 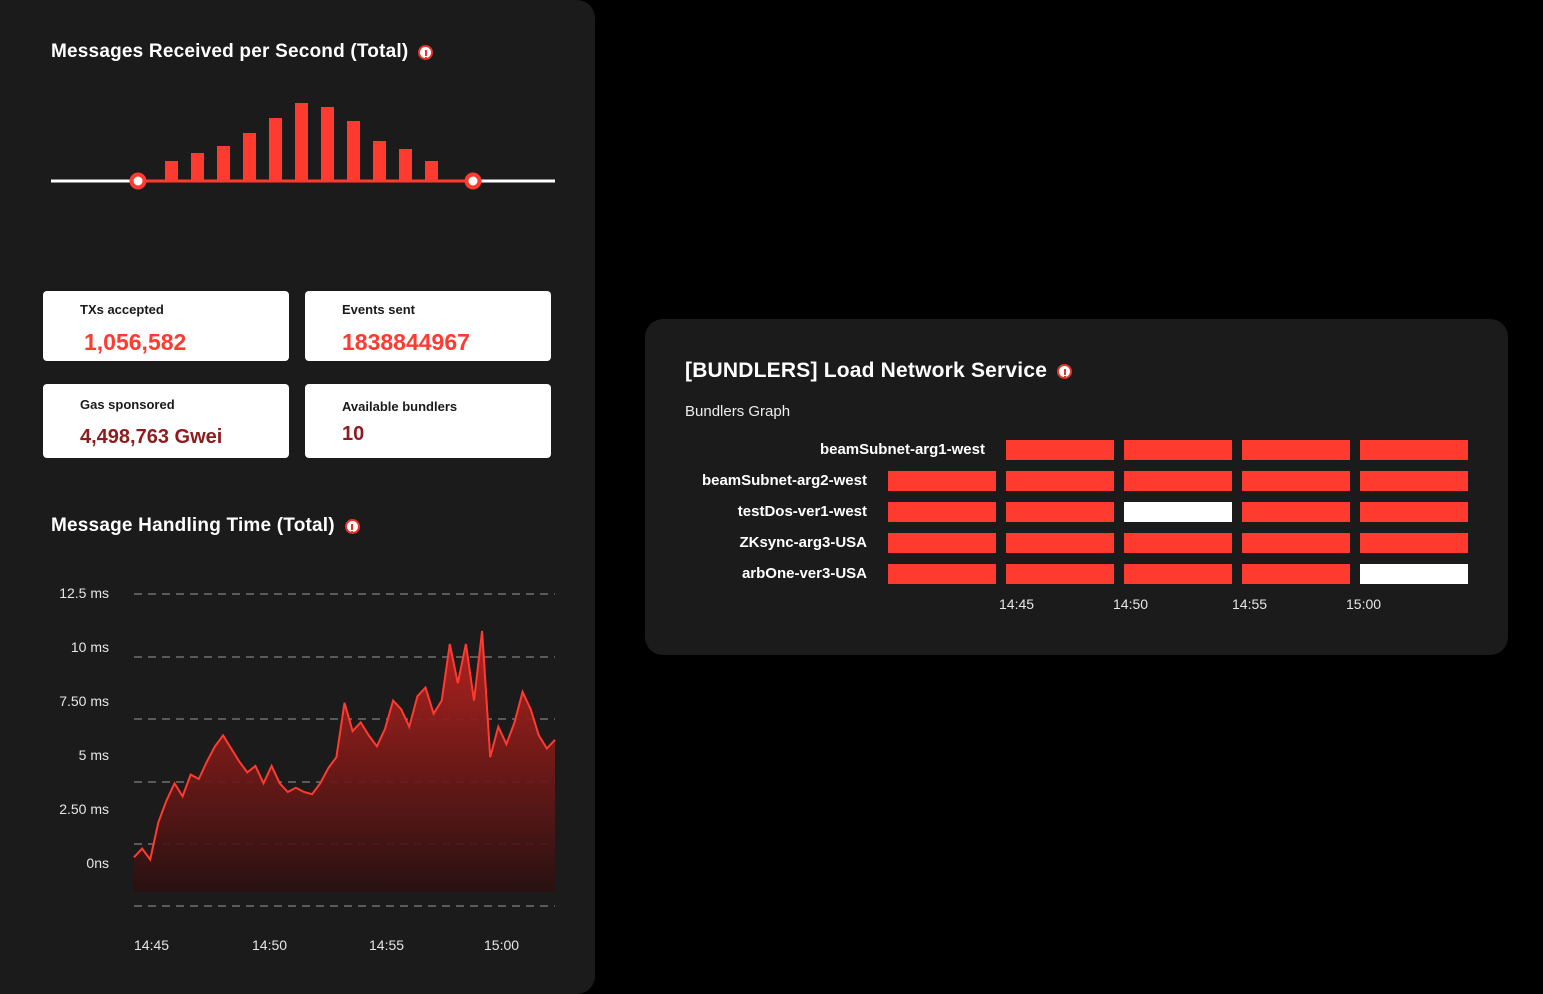 What do you see at coordinates (784, 480) in the screenshot?
I see `bundler-row-label: beamSubnet-arg2-west` at bounding box center [784, 480].